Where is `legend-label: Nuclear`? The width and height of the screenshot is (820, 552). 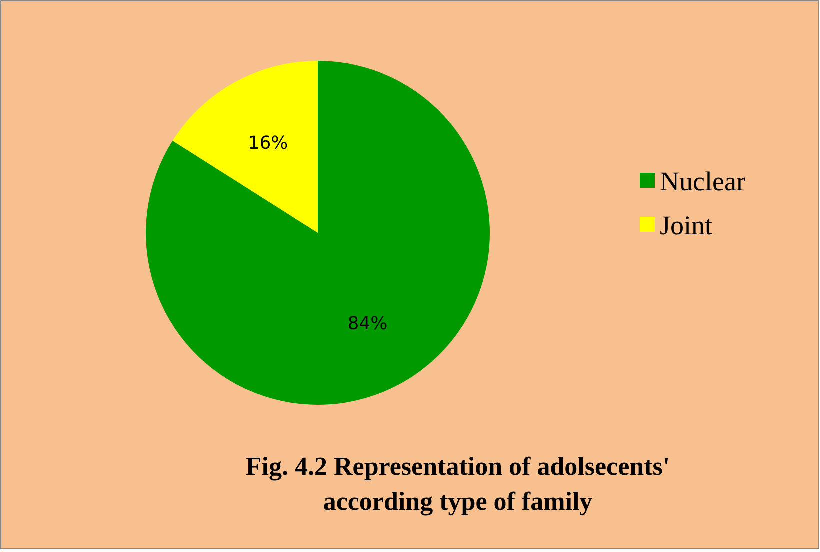
legend-label: Nuclear is located at coordinates (703, 181).